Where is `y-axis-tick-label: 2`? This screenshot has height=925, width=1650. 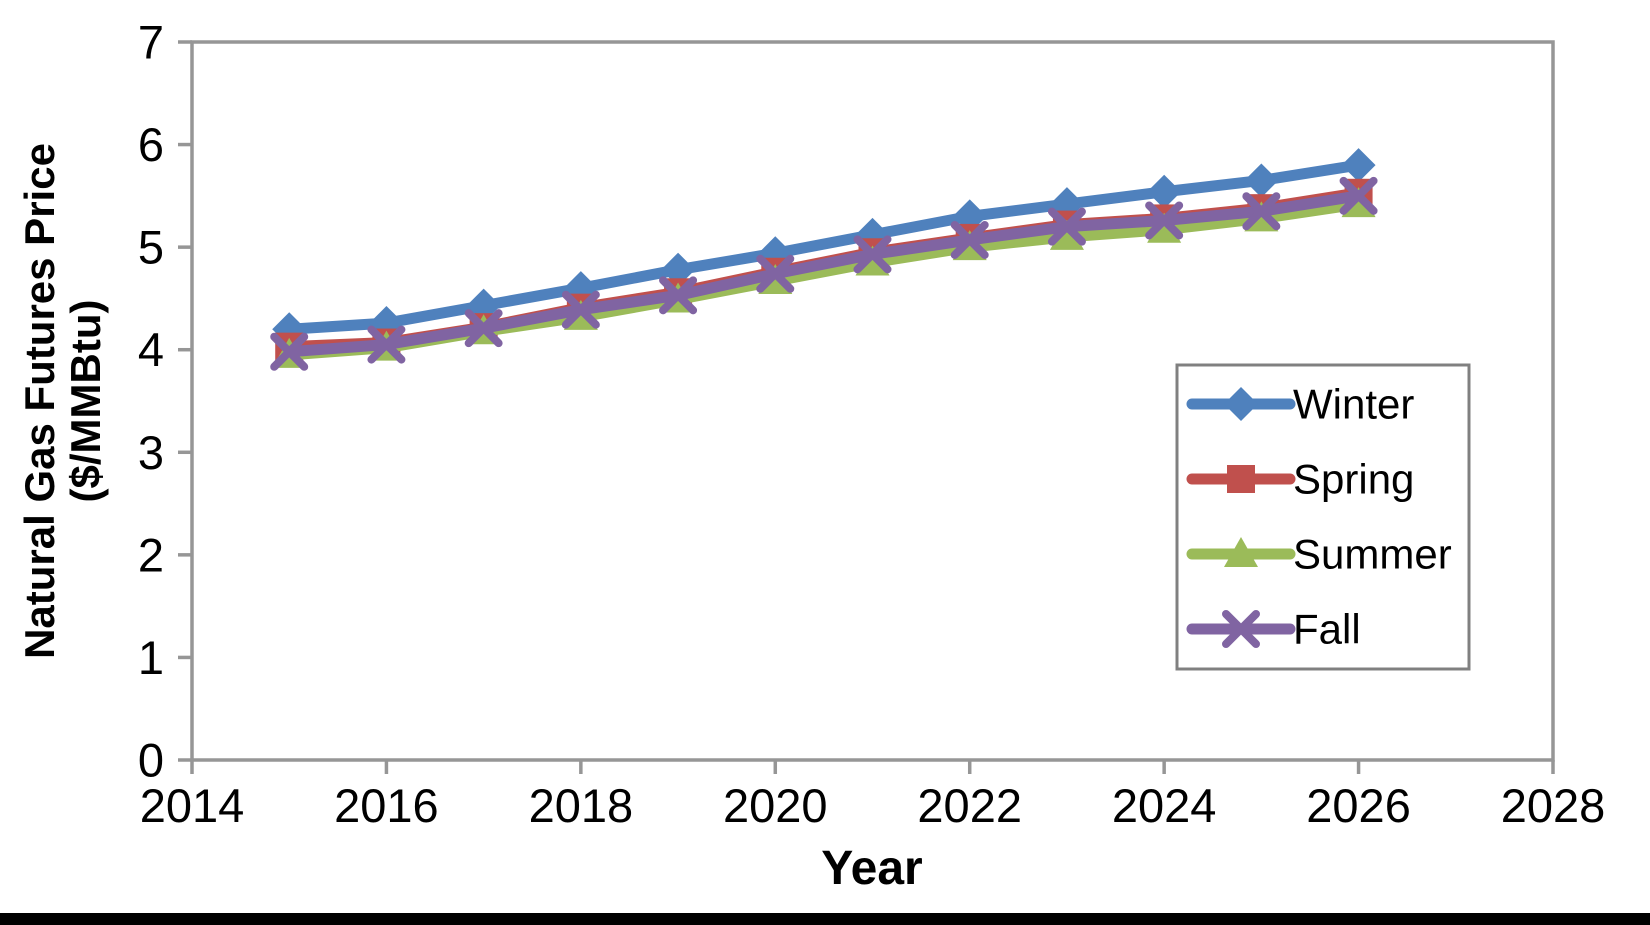
y-axis-tick-label: 2 is located at coordinates (151, 554).